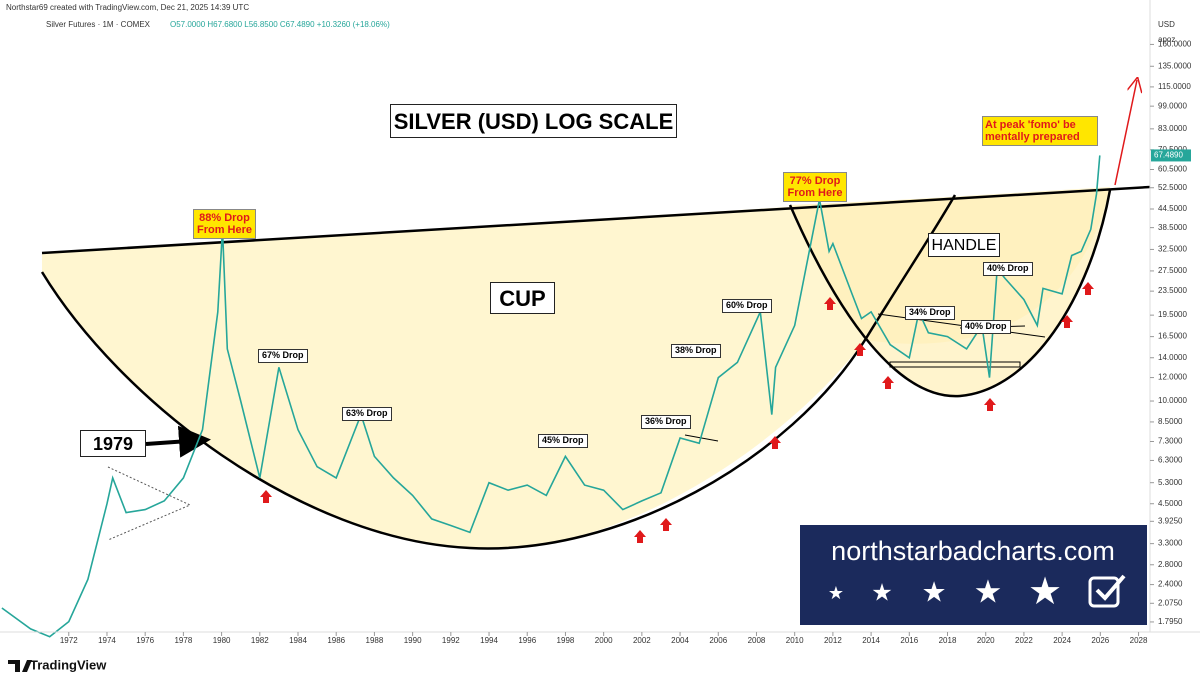 This screenshot has width=1200, height=682. I want to click on x-tick-label: 1974, so click(107, 640).